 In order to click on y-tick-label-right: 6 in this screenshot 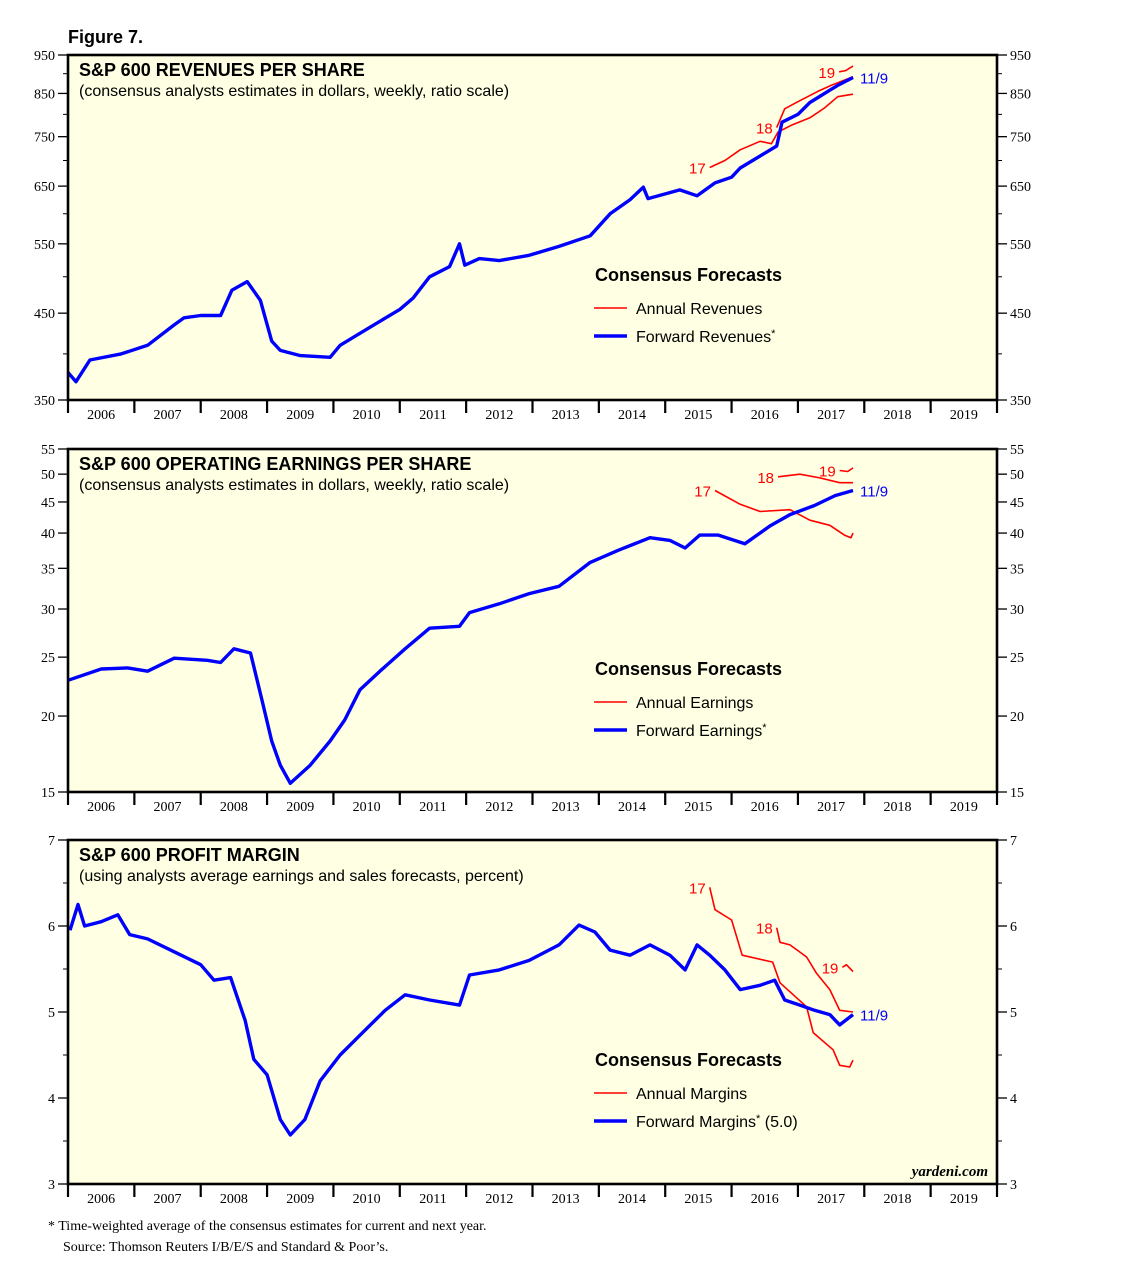, I will do `click(1013, 927)`.